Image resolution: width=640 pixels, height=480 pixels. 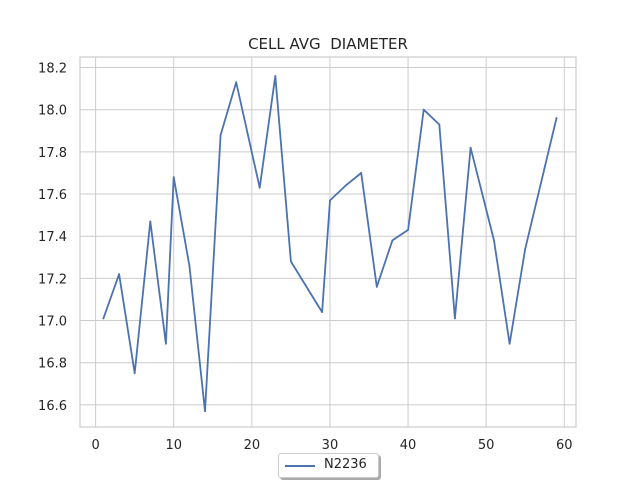 I want to click on x-tick-label: 30, so click(x=330, y=445).